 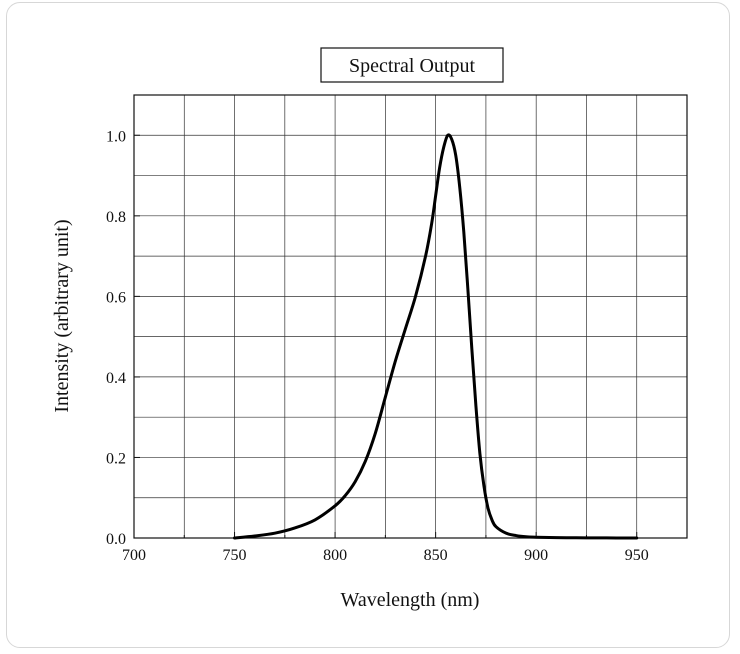 I want to click on chart-title-box, so click(x=412, y=65).